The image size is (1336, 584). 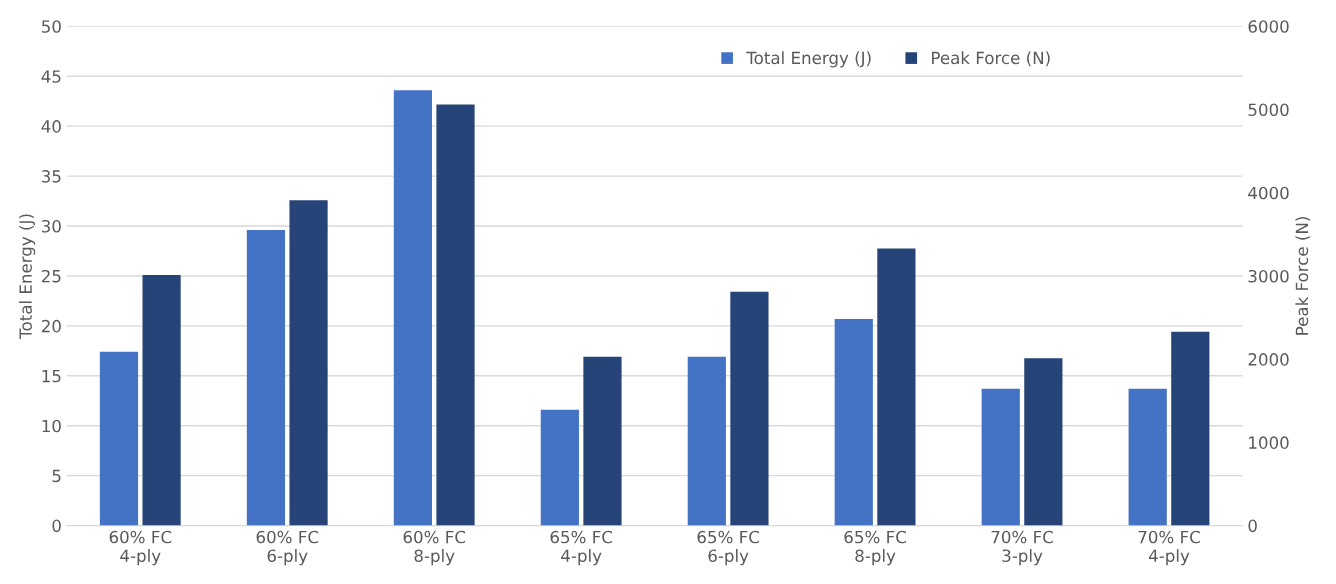 I want to click on y-tick-label: 45, so click(x=51, y=76).